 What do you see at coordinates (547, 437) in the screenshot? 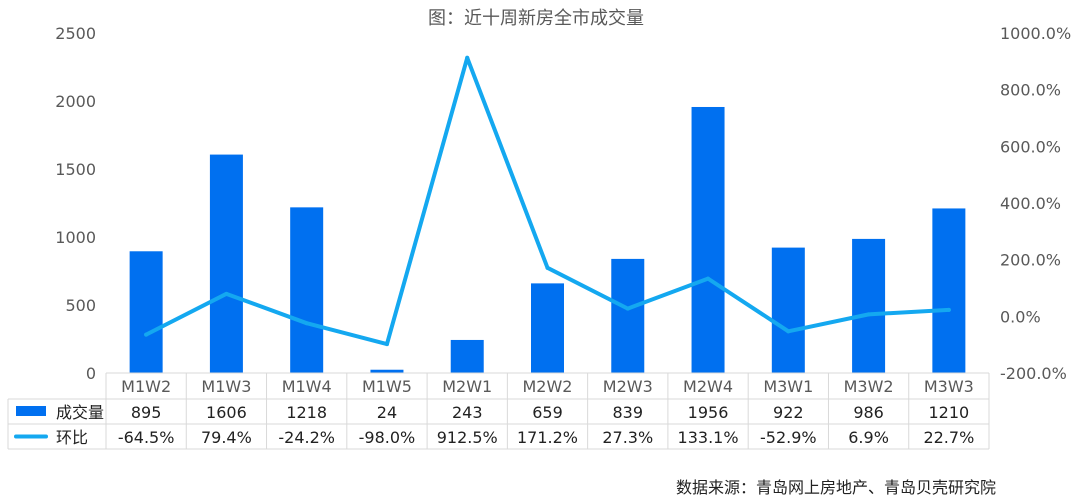
I see `data-label-line-M2W2: 171.2%` at bounding box center [547, 437].